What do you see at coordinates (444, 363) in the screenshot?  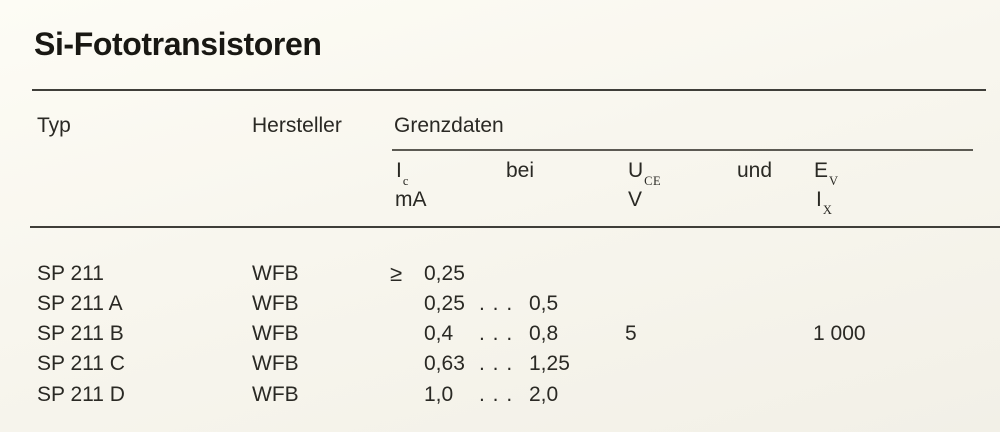 I see `cell-ic-min: 0,63` at bounding box center [444, 363].